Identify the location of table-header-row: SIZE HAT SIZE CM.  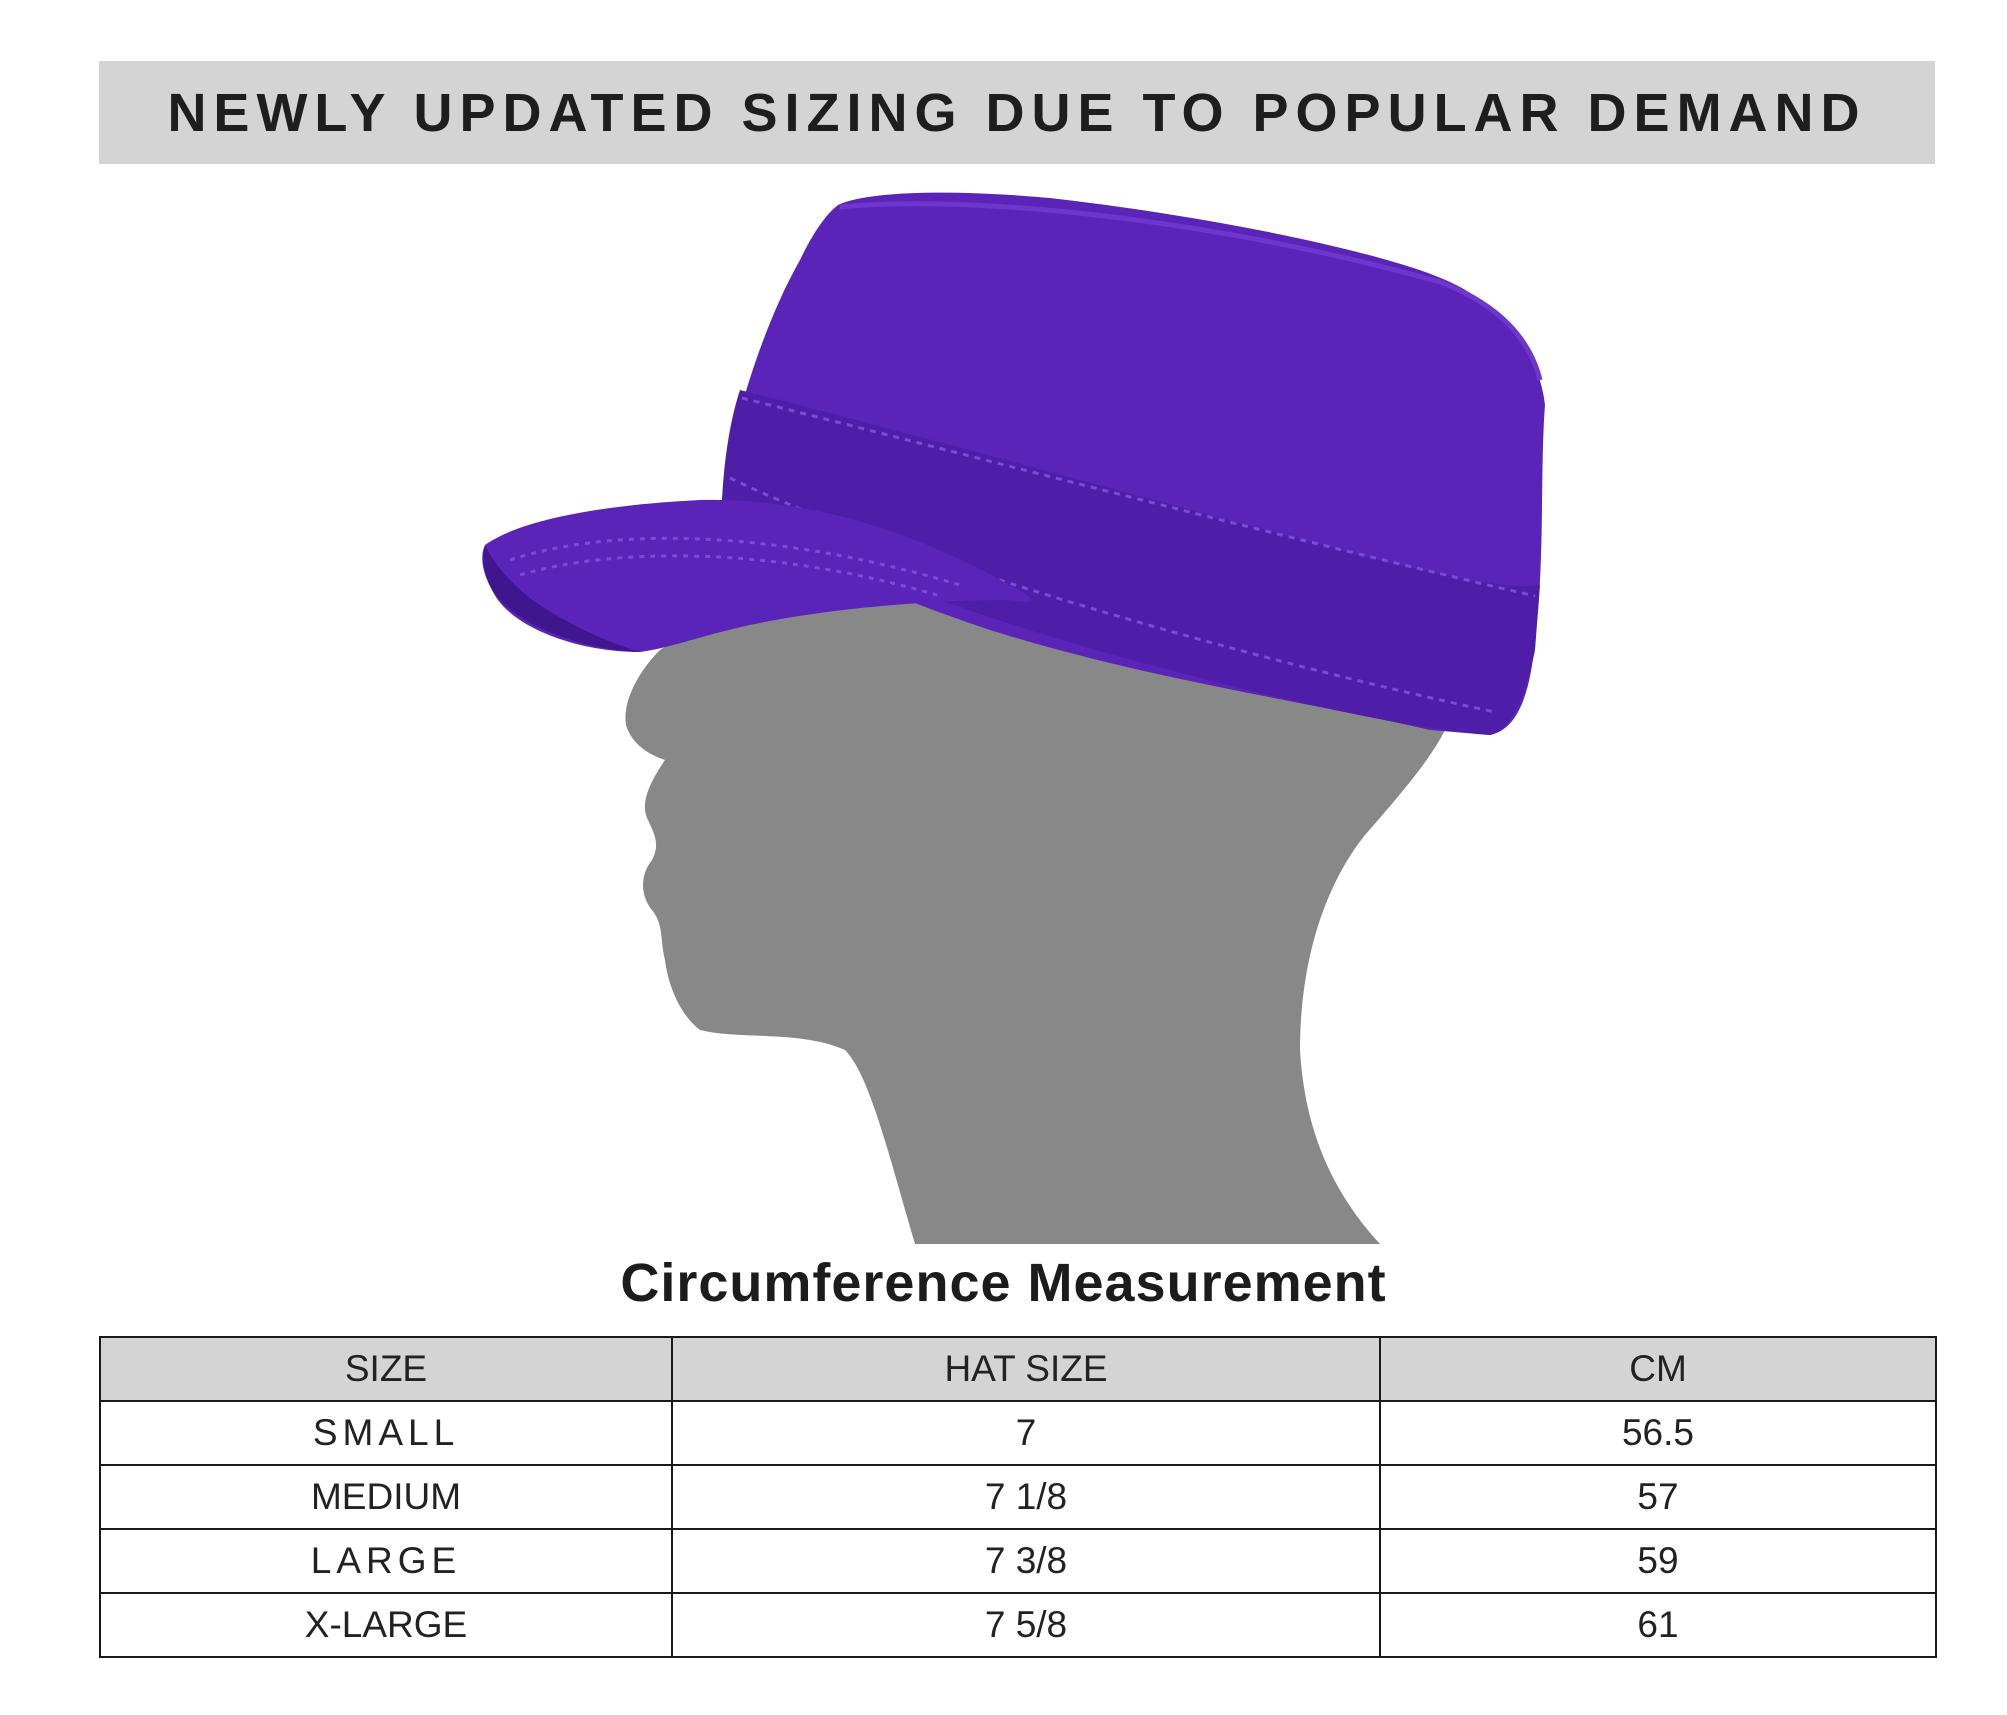
(1018, 1369).